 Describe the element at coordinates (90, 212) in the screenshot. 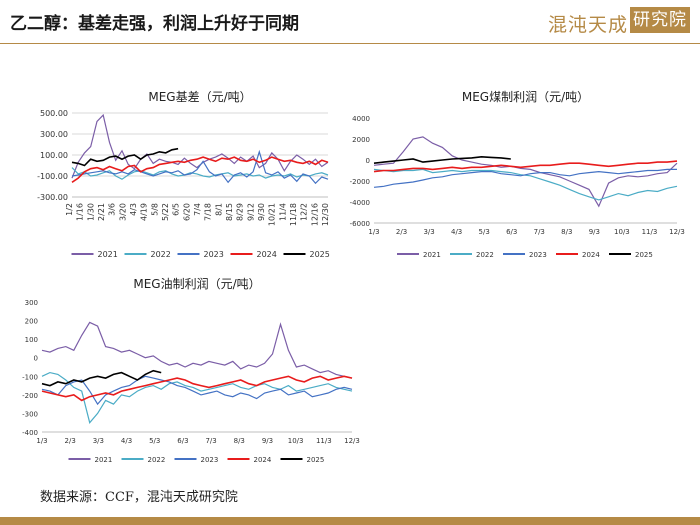

I see `x-tick-label: 1/30` at that location.